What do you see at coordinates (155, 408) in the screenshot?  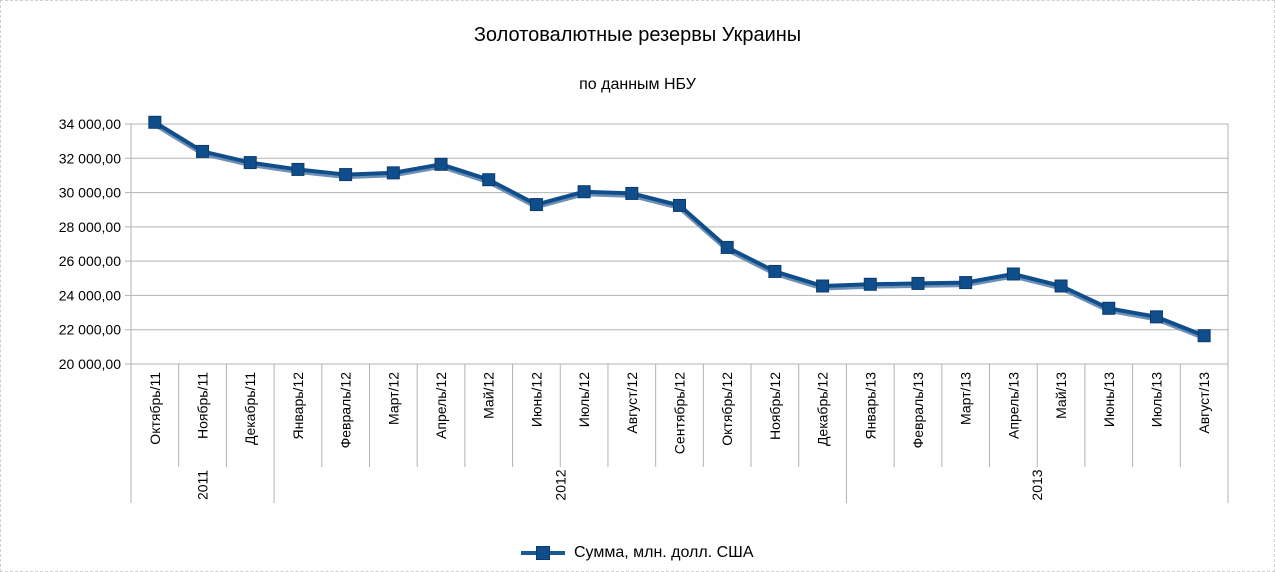 I see `x-tick-label: Октябрь/11` at bounding box center [155, 408].